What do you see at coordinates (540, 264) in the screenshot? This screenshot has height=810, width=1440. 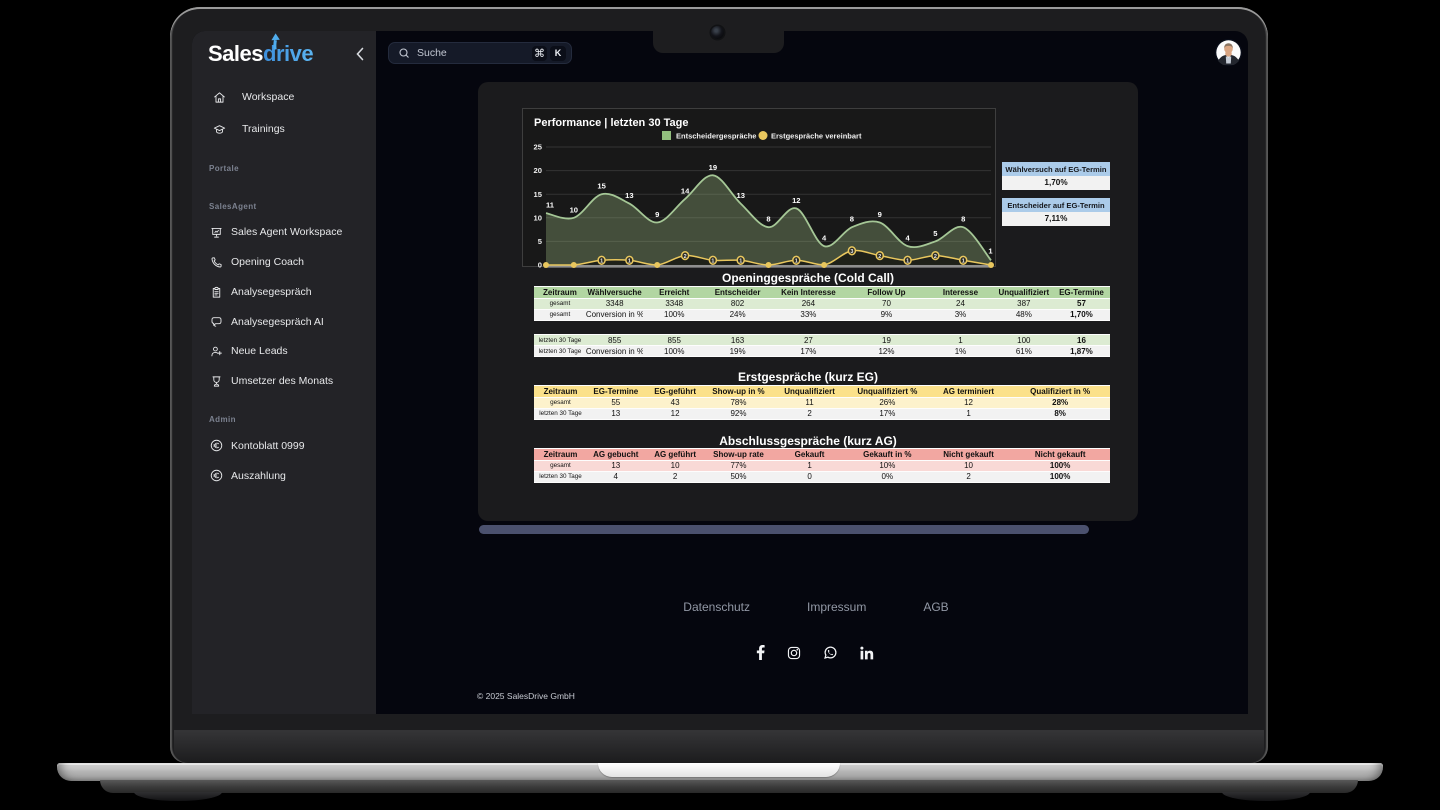 I see `svg-text: 0` at bounding box center [540, 264].